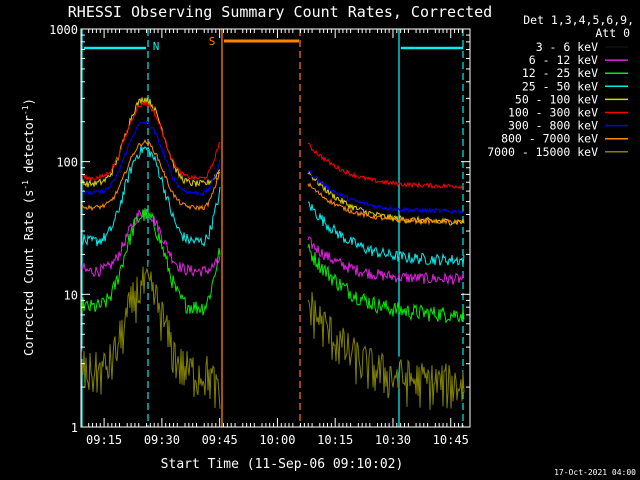 This screenshot has height=480, width=640. What do you see at coordinates (29, 147) in the screenshot?
I see `y-axis-label-part: detector` at bounding box center [29, 147].